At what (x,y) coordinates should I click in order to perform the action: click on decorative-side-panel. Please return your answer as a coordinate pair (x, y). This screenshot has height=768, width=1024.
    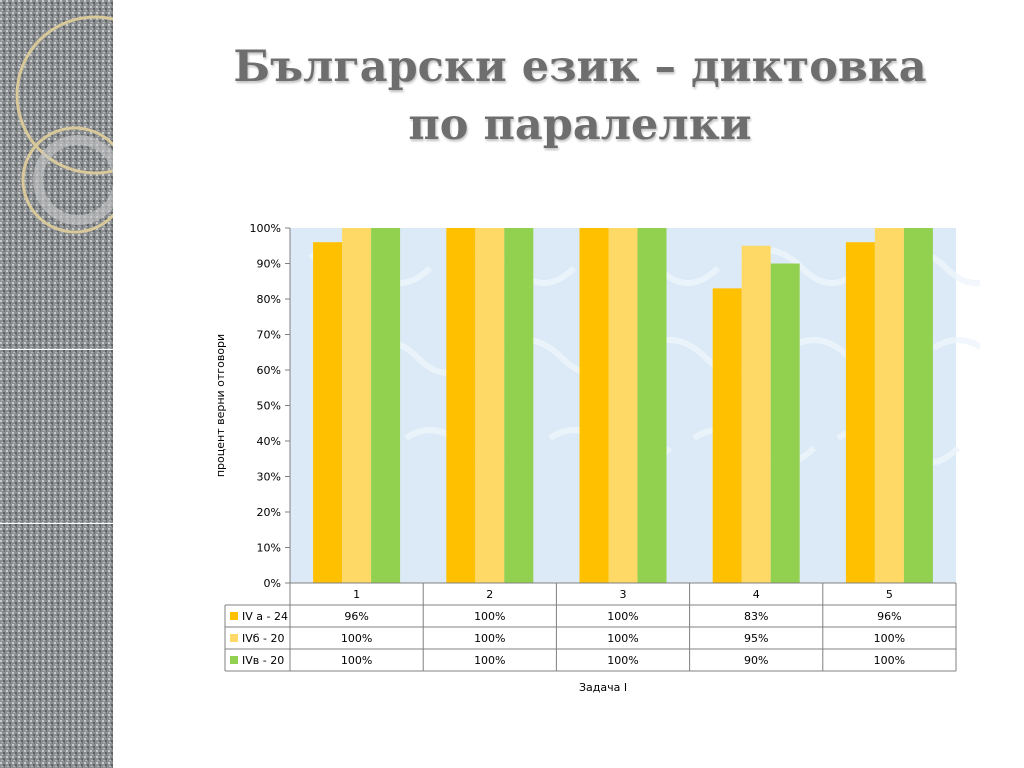
    Looking at the image, I should click on (56, 384).